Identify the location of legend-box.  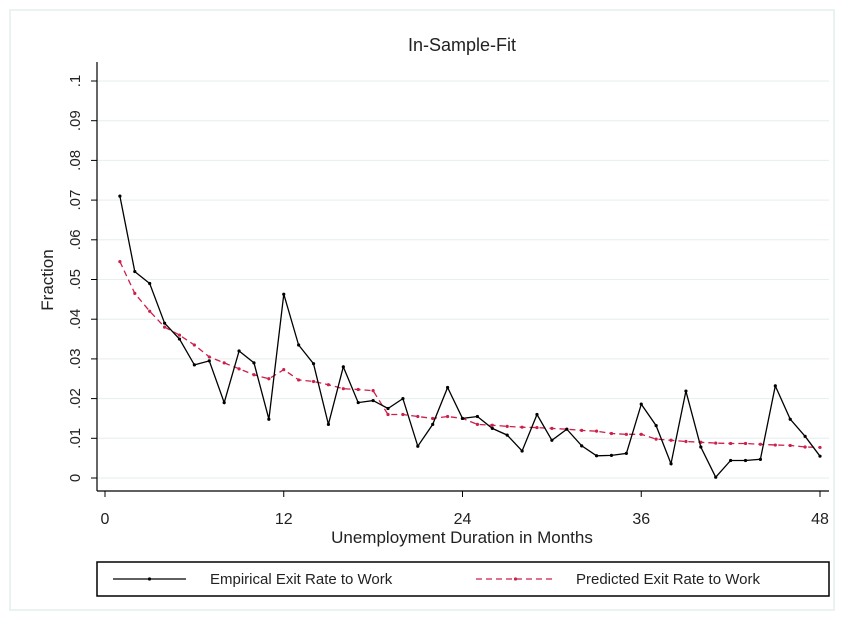
(463, 579).